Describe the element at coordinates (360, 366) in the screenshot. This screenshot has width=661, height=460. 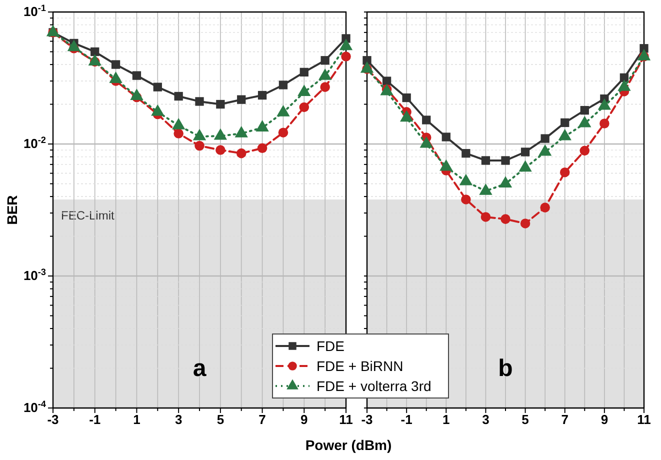
I see `legend-label: FDE + BiRNN` at that location.